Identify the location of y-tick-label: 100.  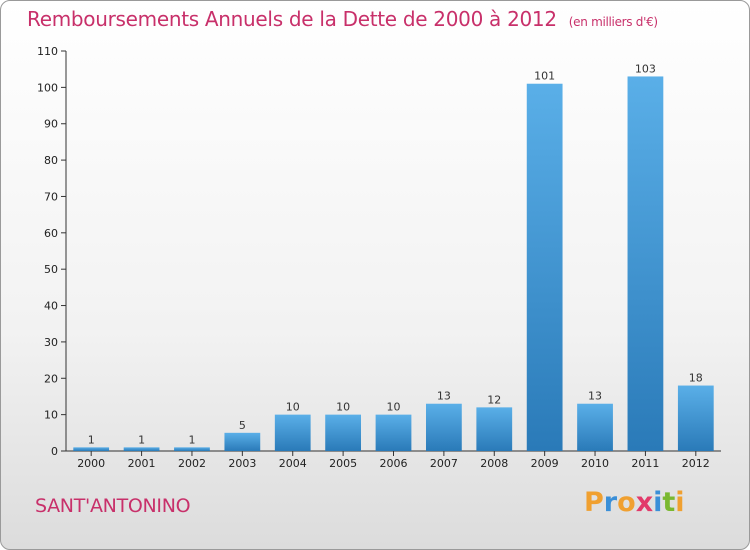
(47, 87).